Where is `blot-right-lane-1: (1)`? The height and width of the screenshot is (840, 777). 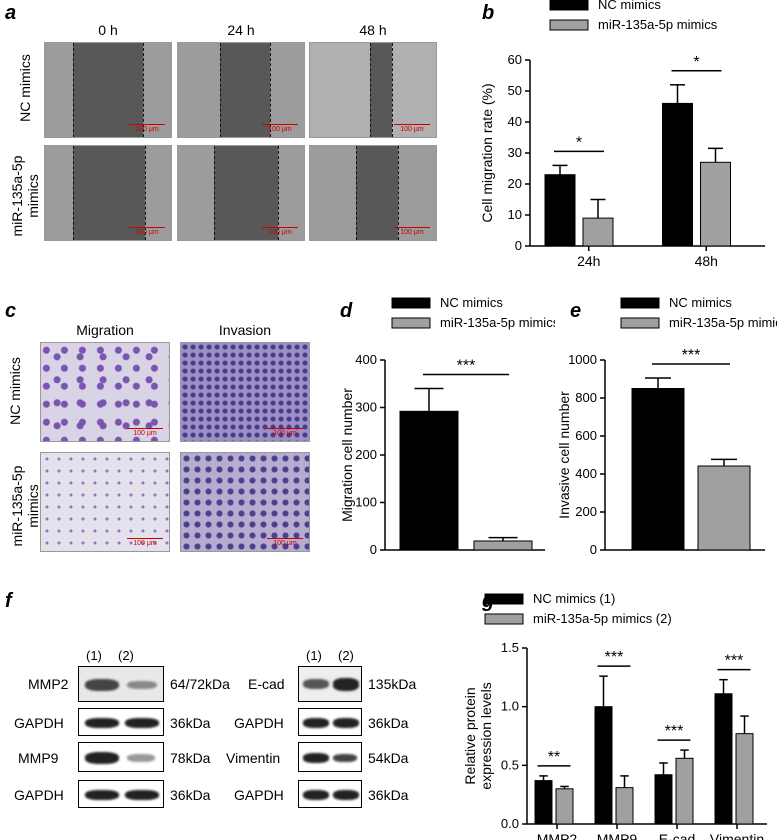
blot-right-lane-1: (1) is located at coordinates (314, 655).